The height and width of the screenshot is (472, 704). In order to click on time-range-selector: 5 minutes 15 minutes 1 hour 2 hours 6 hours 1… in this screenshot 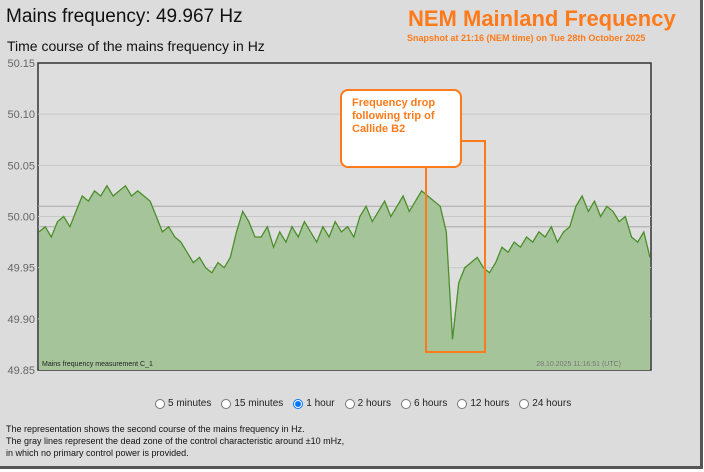, I will do `click(363, 403)`.